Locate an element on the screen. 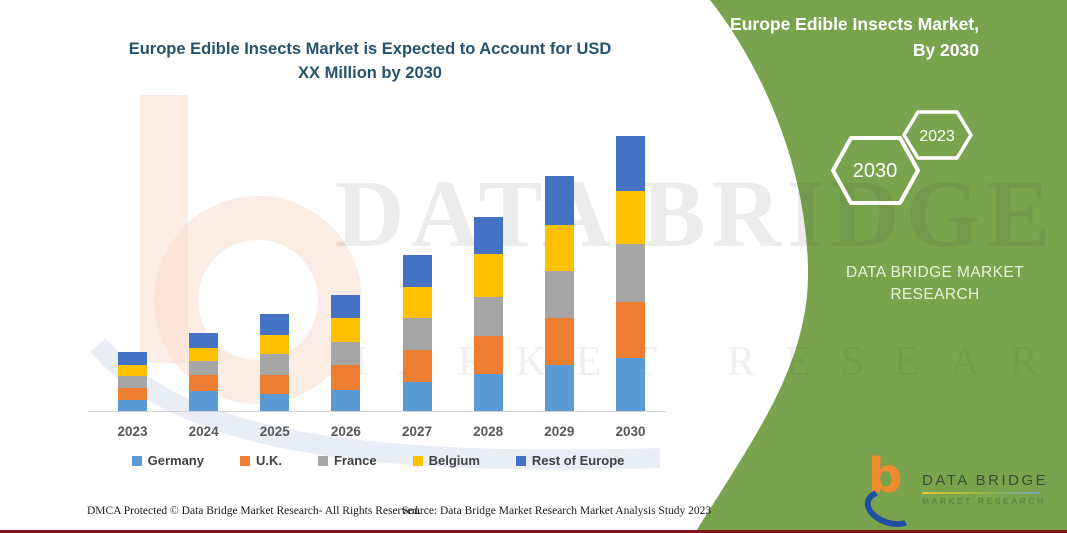 The height and width of the screenshot is (533, 1067). bar-segment-2025-rest-of-europe is located at coordinates (275, 324).